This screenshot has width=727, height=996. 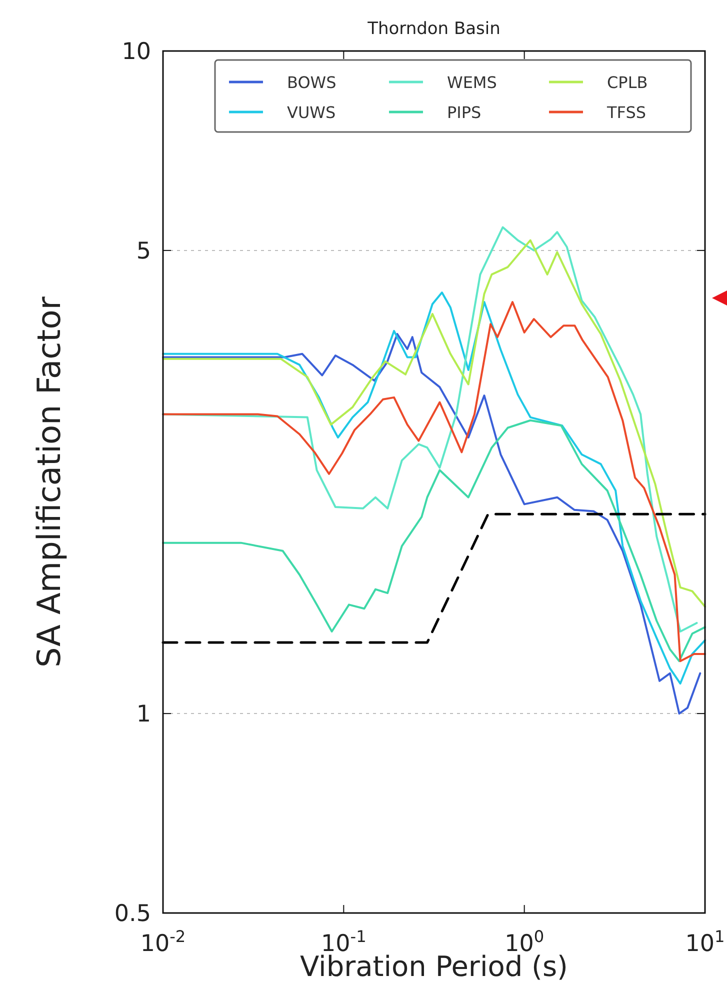 What do you see at coordinates (434, 966) in the screenshot?
I see `x-axis-title: Vibration Period (s)` at bounding box center [434, 966].